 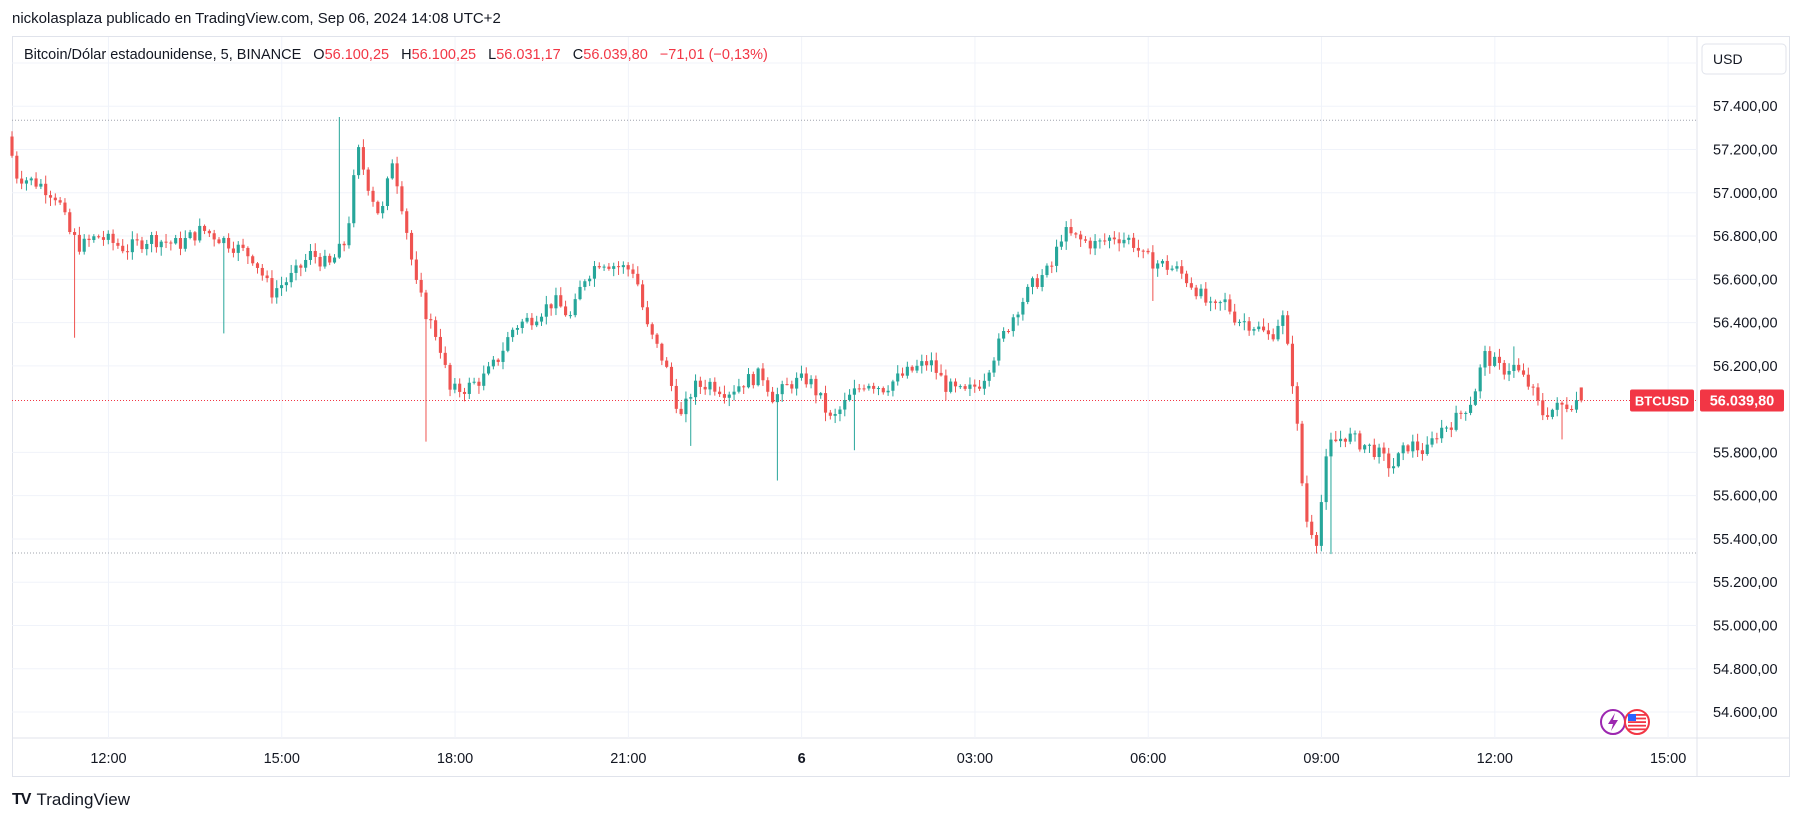 I want to click on time-tick-label: 06:00, so click(x=1148, y=759).